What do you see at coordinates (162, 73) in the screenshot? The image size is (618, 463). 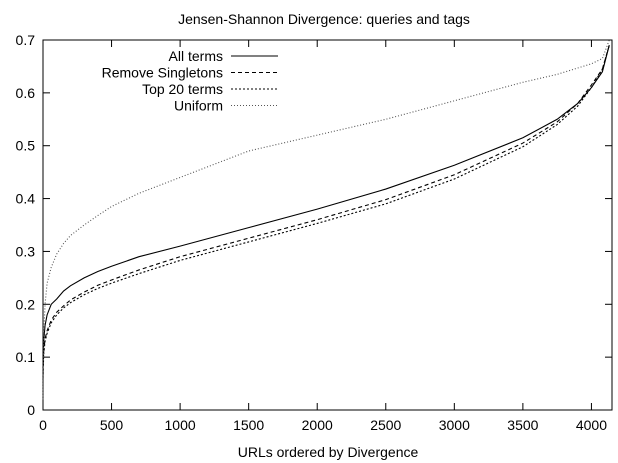 I see `legend-label: Remove Singletons` at bounding box center [162, 73].